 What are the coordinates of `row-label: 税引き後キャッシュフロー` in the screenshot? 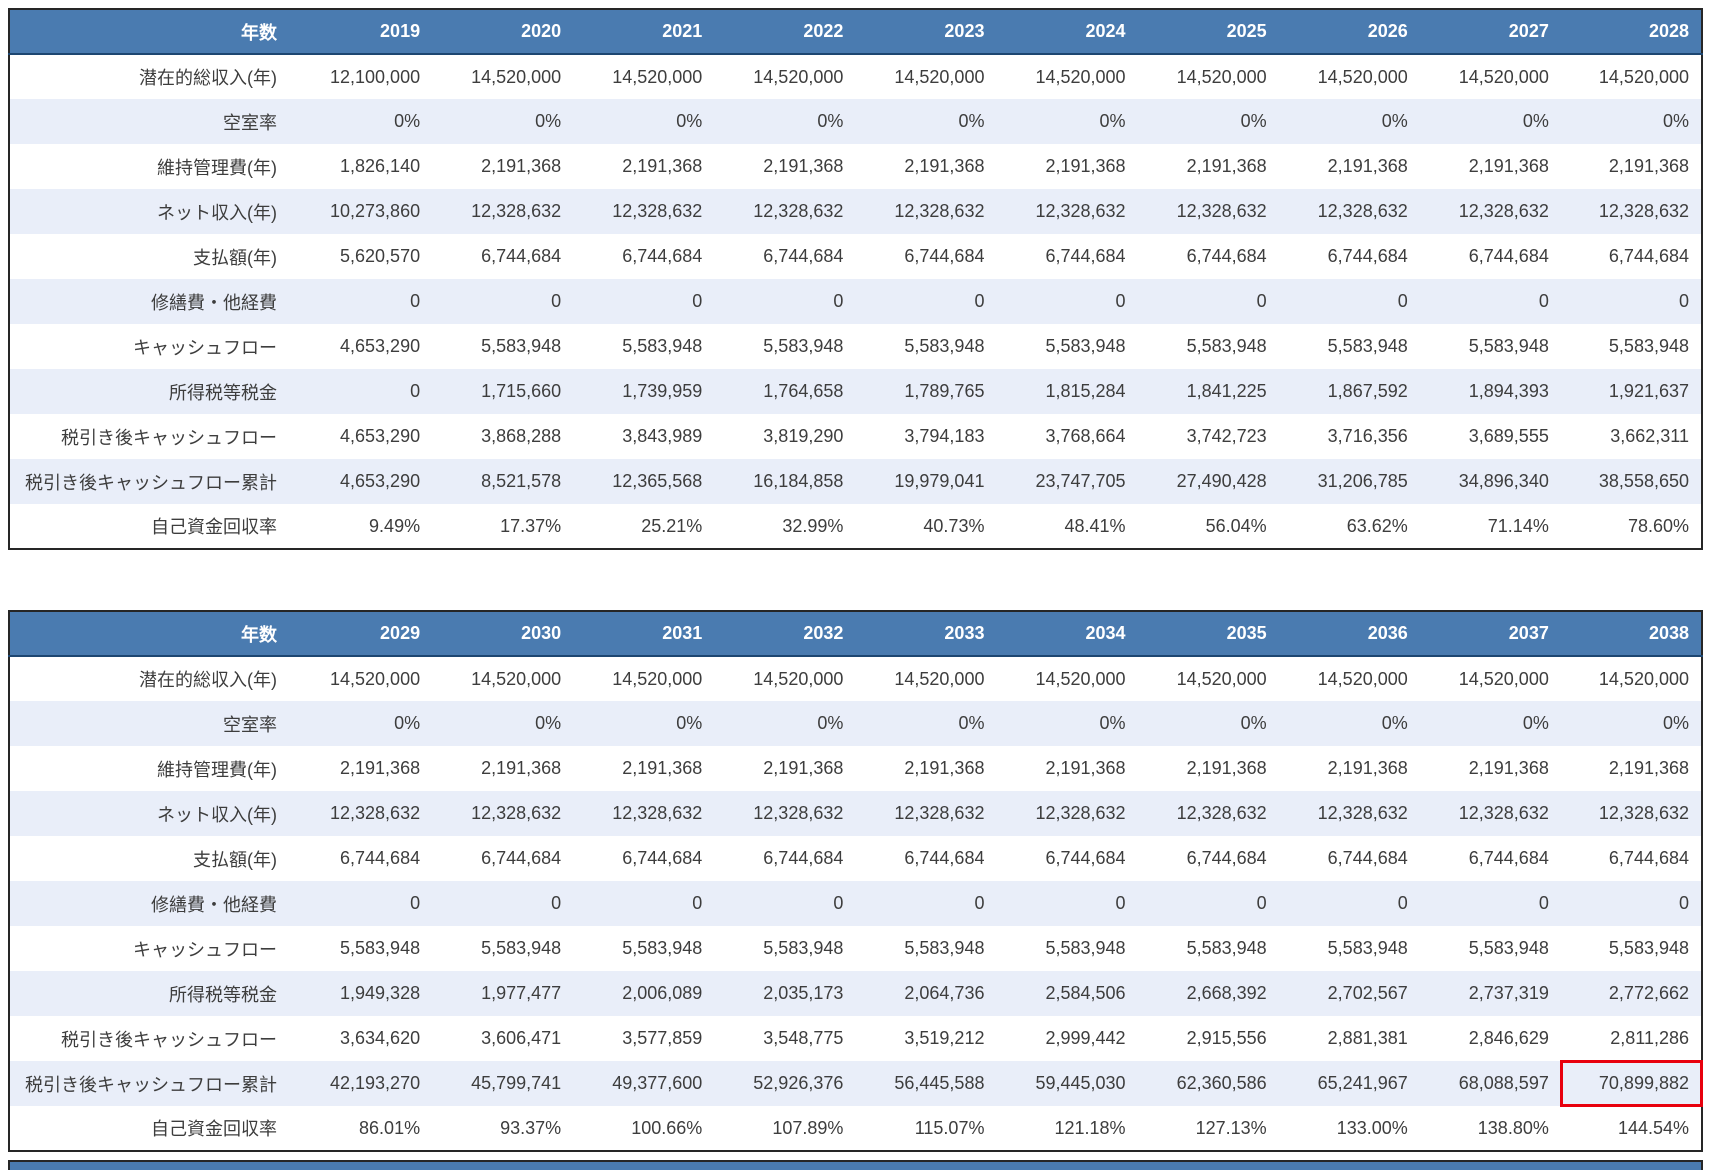 It's located at (169, 437).